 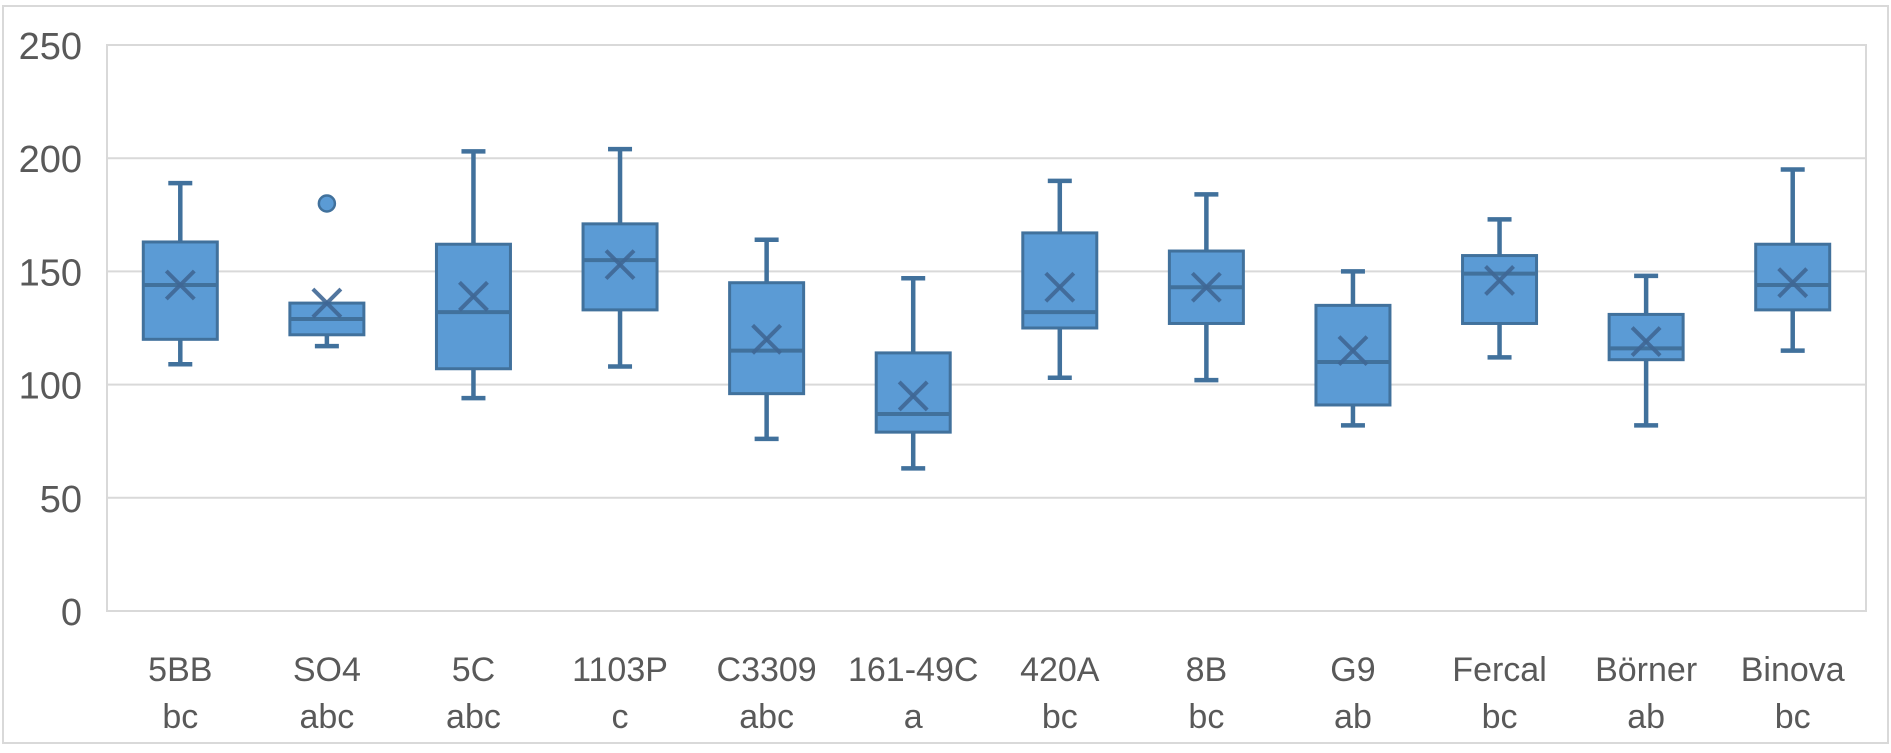 What do you see at coordinates (50, 273) in the screenshot?
I see `y-tick-label-150: 150` at bounding box center [50, 273].